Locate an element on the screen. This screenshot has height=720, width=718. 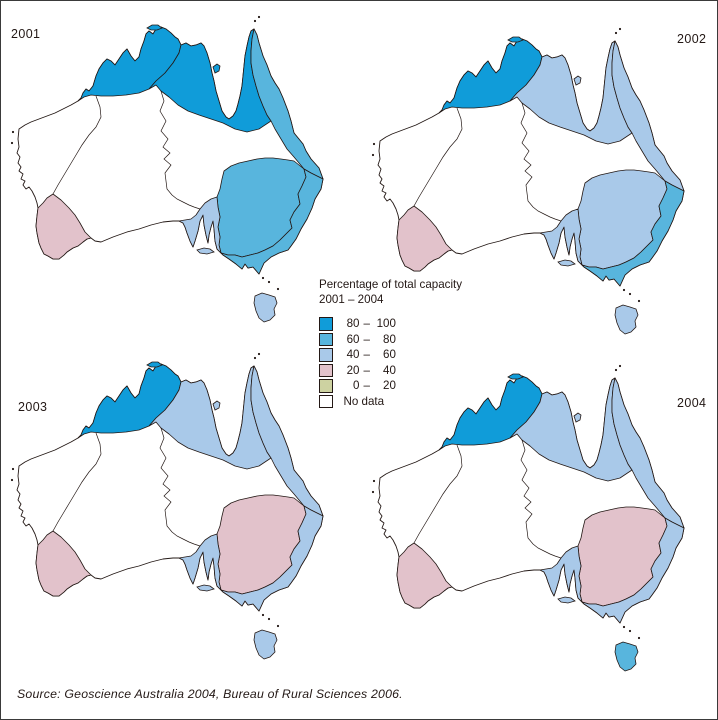
legend-title-line1: Percentage of total capacity is located at coordinates (391, 284).